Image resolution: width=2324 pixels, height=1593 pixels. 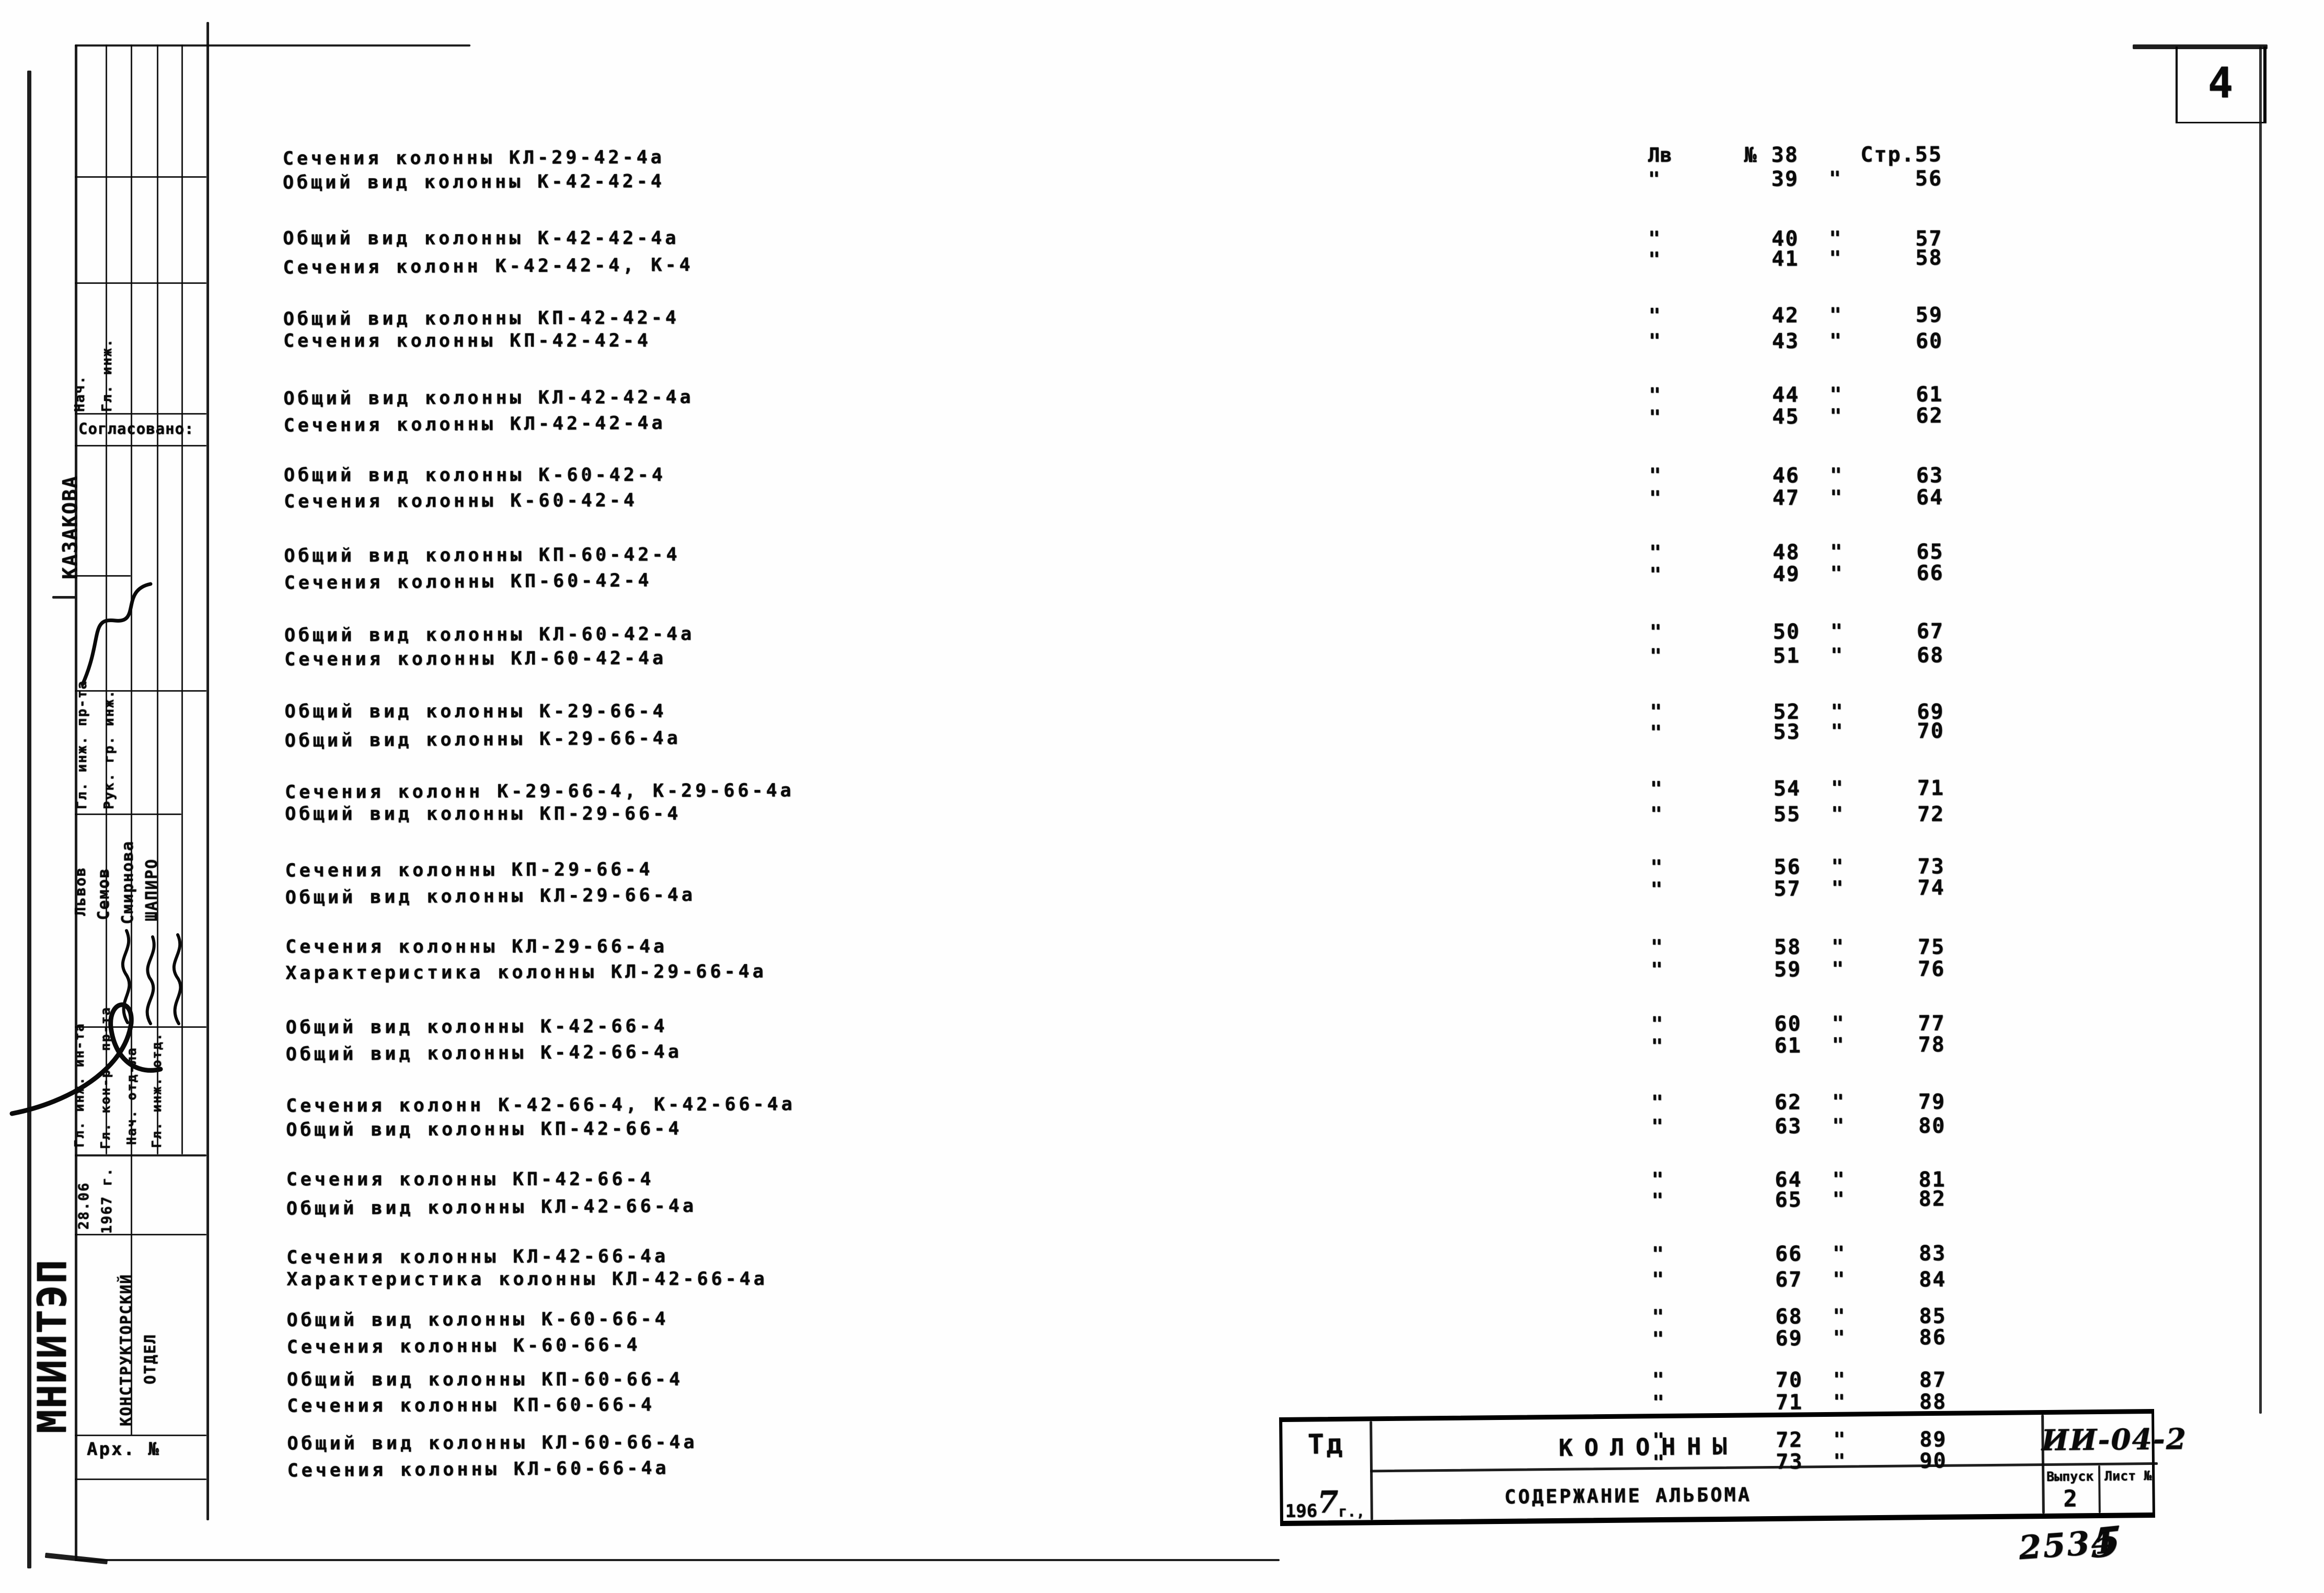 I want to click on page-number-cell: 68, so click(x=1930, y=655).